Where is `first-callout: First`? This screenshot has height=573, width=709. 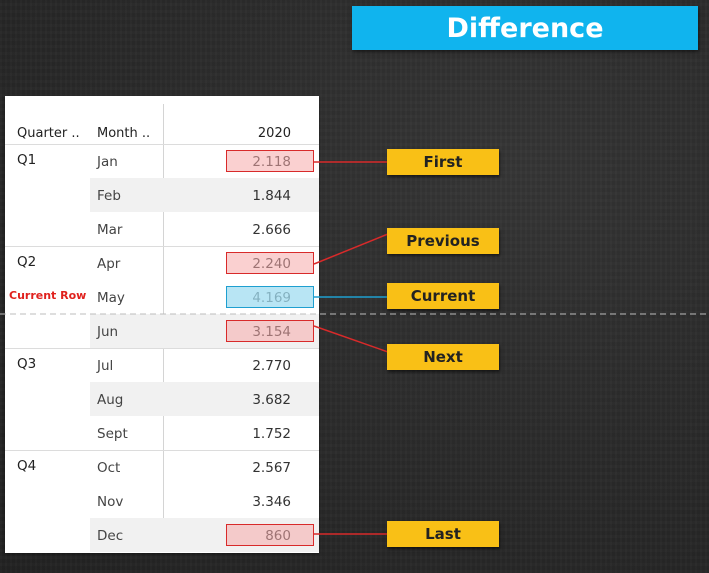 first-callout: First is located at coordinates (443, 162).